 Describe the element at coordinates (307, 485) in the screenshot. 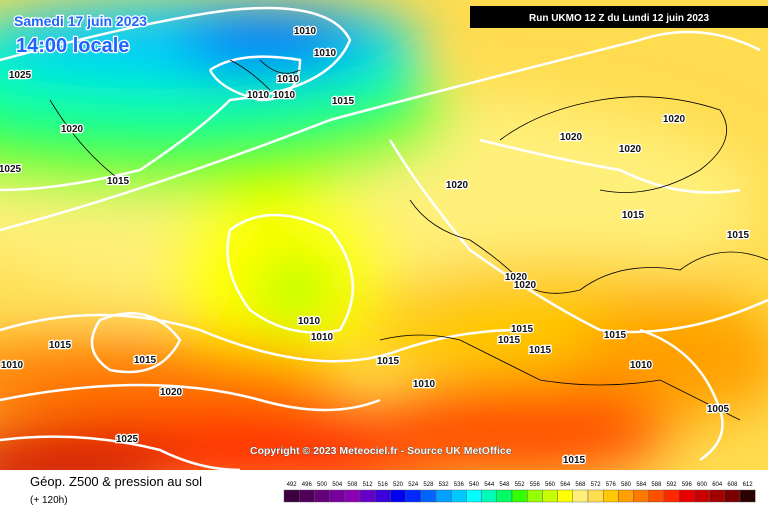

I see `level-label: 496` at that location.